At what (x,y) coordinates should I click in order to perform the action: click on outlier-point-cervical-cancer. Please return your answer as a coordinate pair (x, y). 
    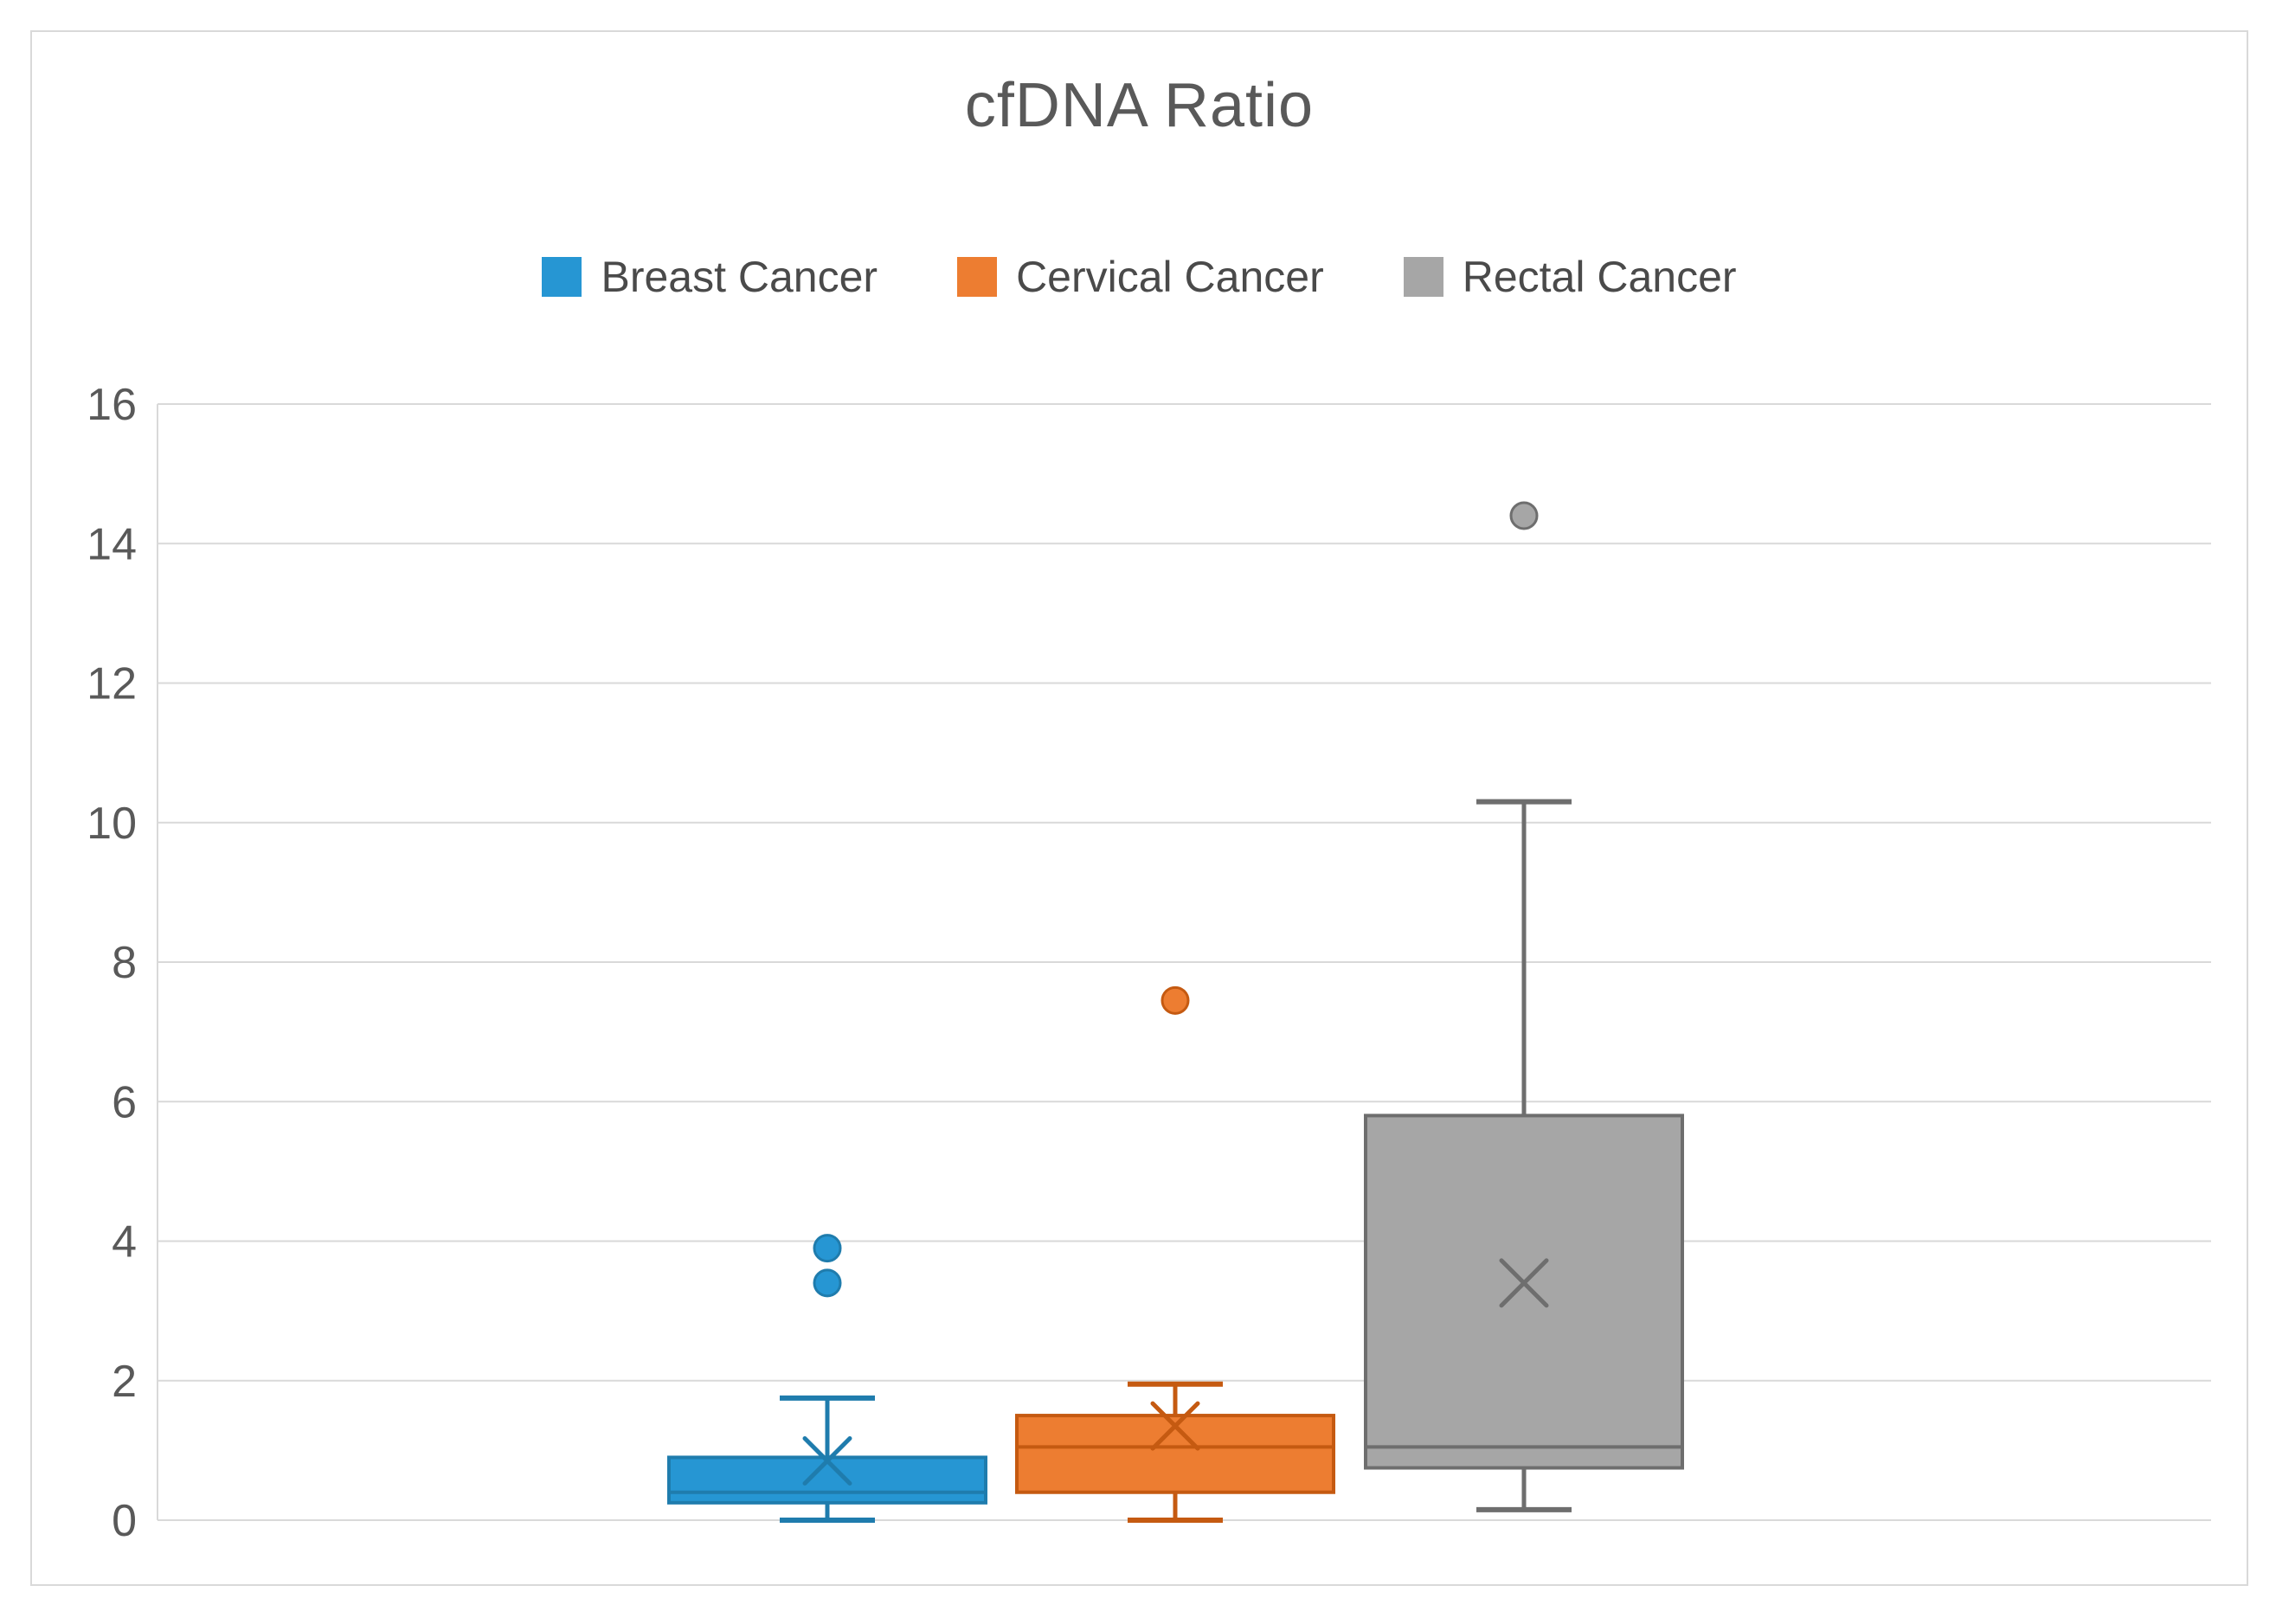
    Looking at the image, I should click on (1175, 1000).